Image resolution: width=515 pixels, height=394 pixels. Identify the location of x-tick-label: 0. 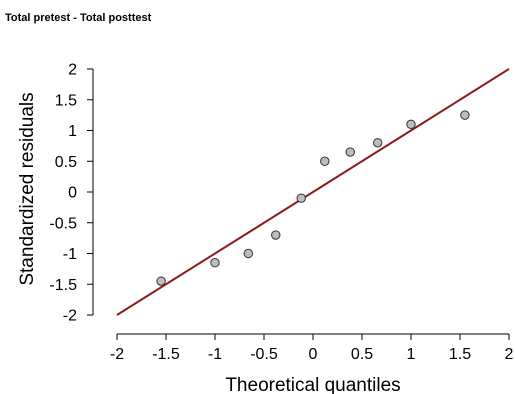
(313, 354).